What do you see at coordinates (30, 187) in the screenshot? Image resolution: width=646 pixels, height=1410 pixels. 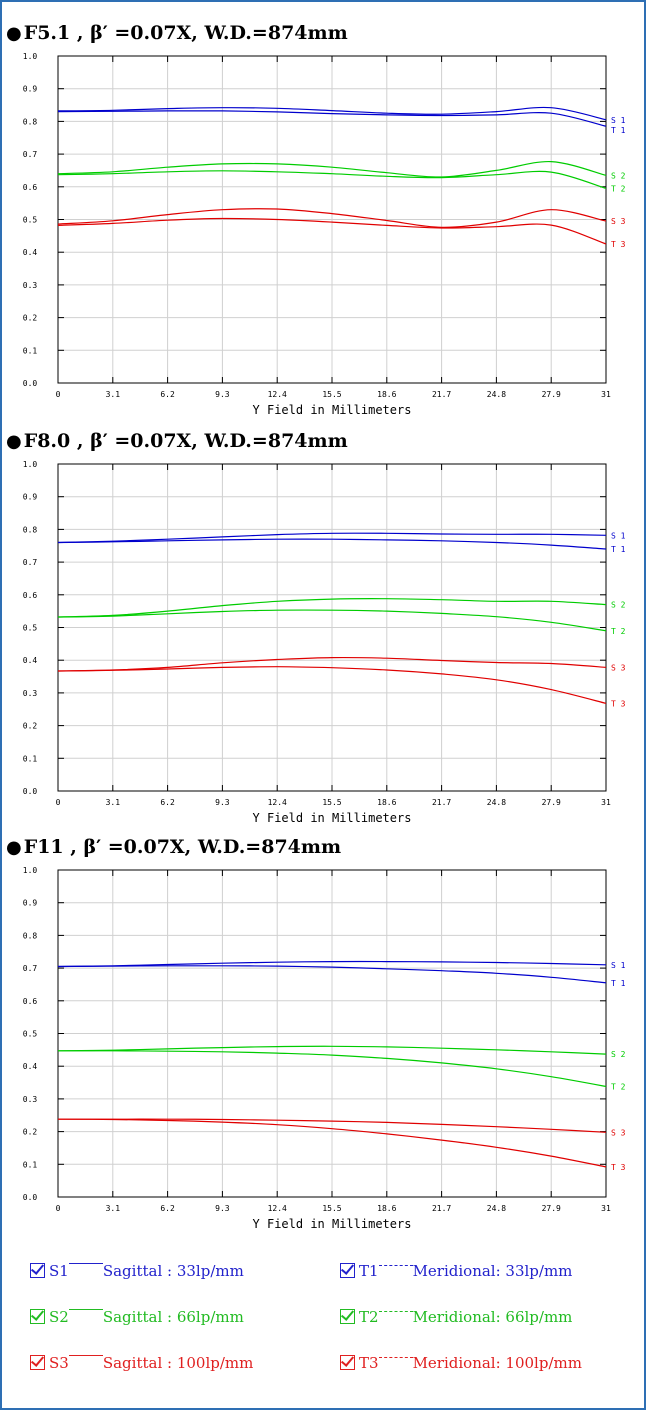 I see `y-tick-label: 0.6` at bounding box center [30, 187].